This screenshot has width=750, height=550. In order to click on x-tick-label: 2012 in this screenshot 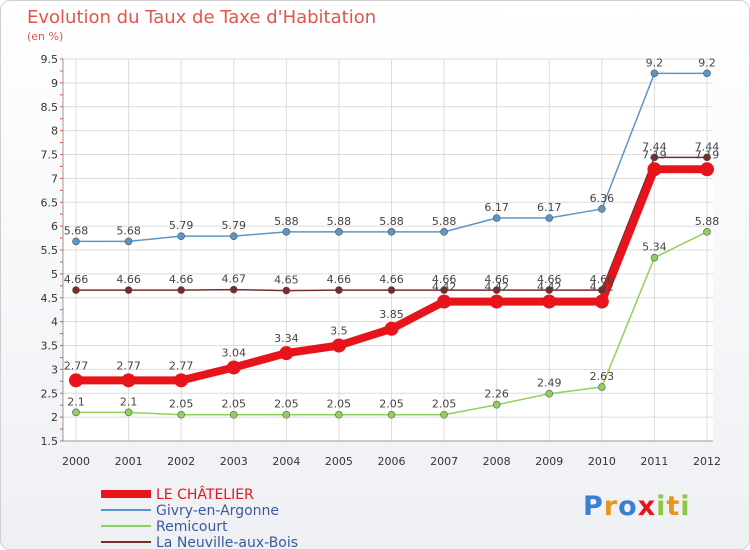, I will do `click(707, 461)`.